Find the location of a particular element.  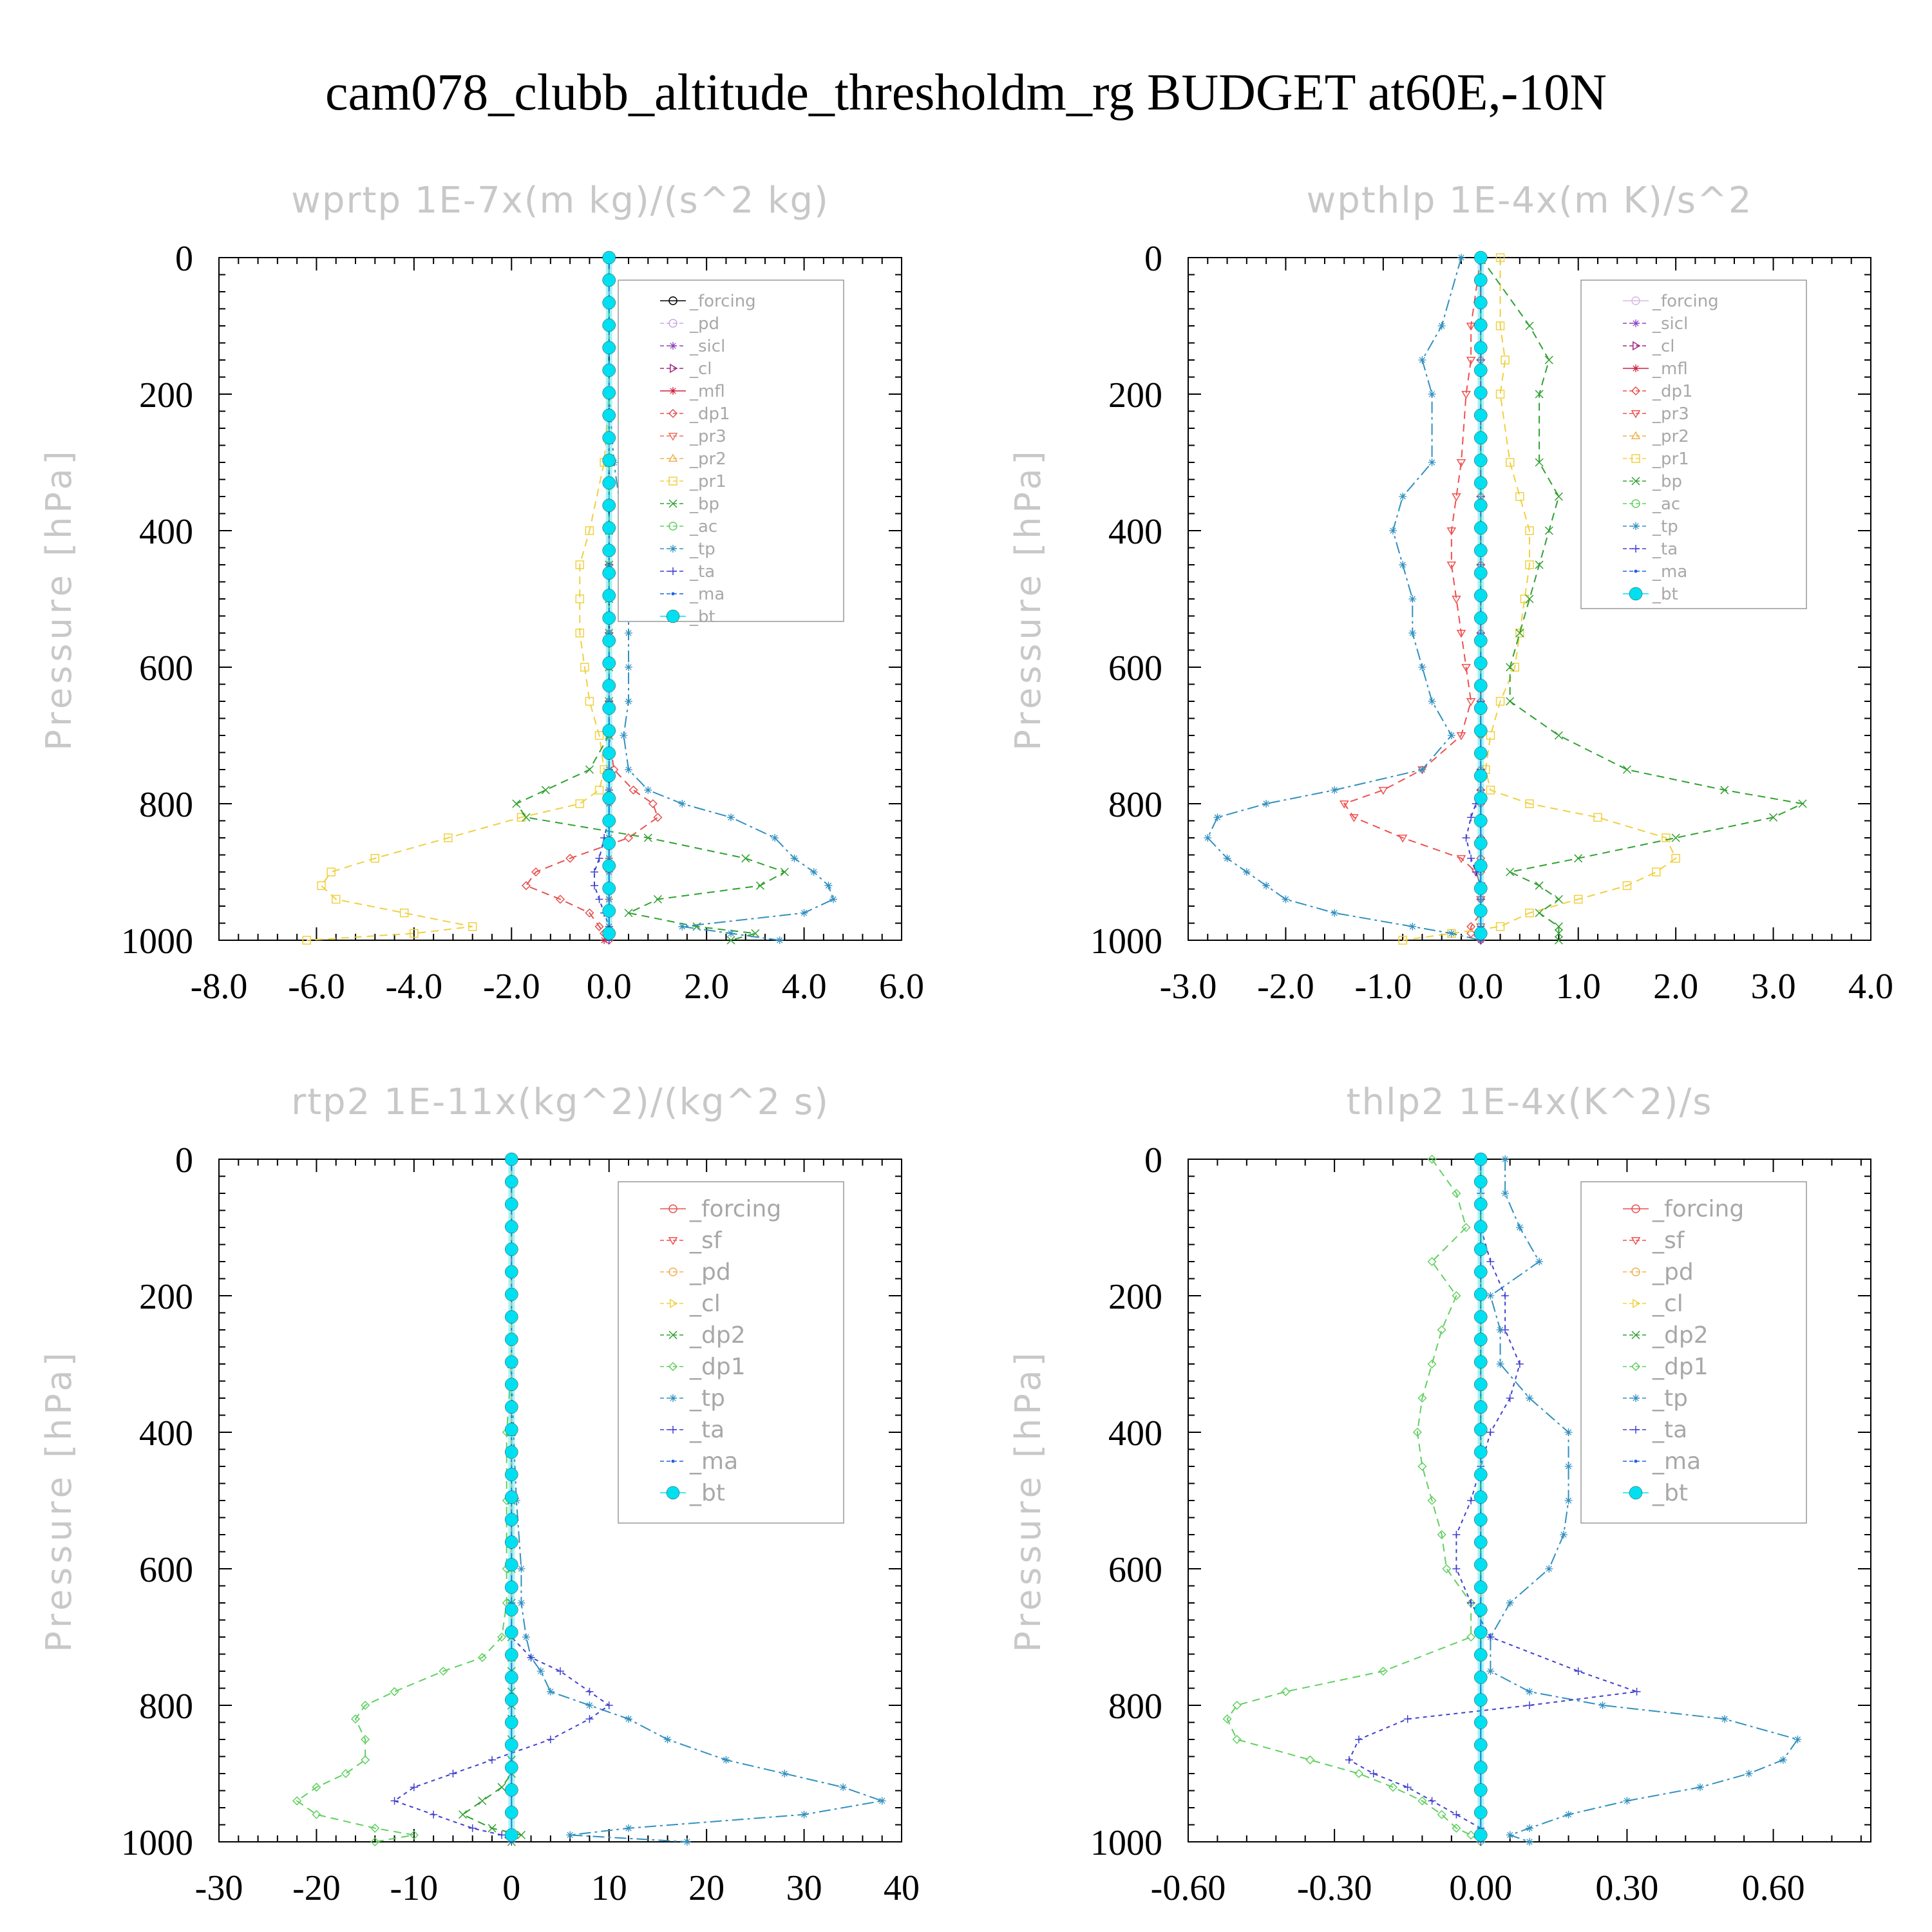

y-axis-label: Pressure [hPa] is located at coordinates (59, 598).